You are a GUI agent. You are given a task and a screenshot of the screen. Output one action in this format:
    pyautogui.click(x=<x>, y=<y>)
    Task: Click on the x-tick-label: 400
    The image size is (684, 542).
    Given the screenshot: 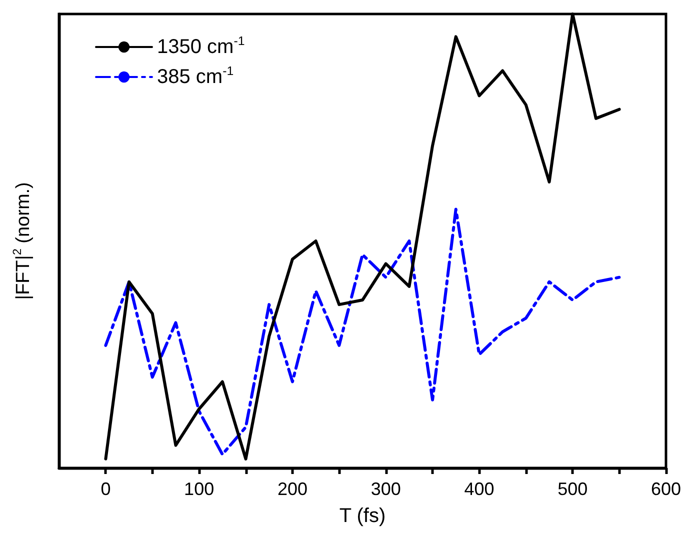 What is the action you would take?
    pyautogui.click(x=479, y=489)
    